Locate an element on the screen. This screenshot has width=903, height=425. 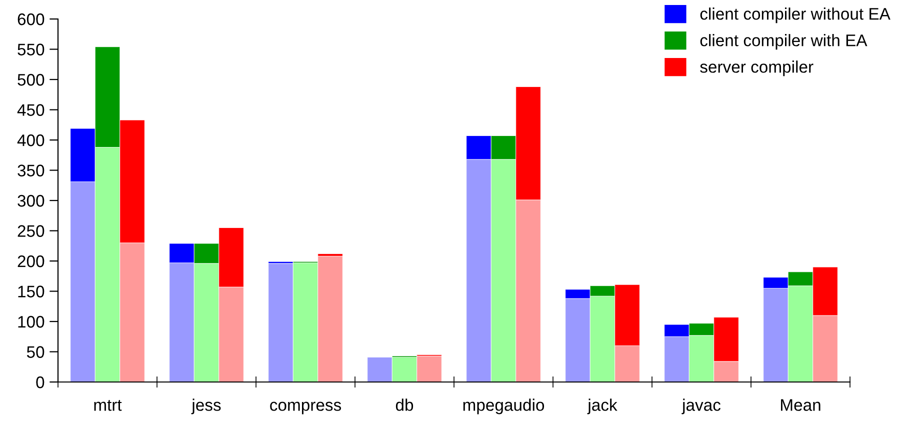
x-tick-label: mpegaudio is located at coordinates (503, 406).